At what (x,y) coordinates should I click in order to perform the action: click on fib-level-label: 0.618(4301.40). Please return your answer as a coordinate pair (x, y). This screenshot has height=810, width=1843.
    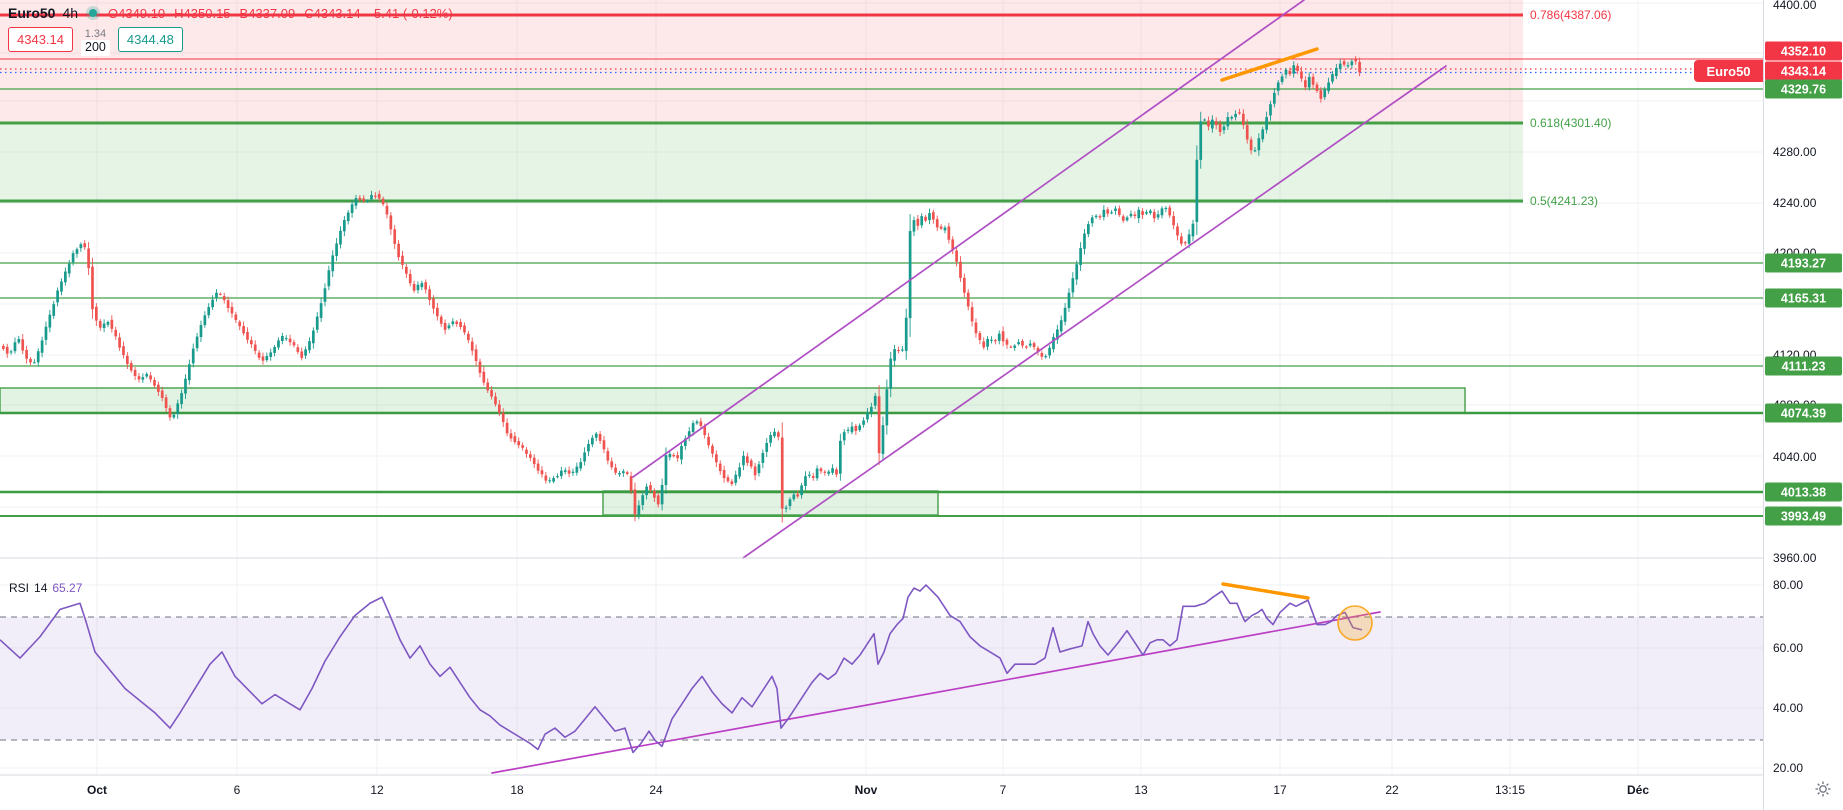
    Looking at the image, I should click on (1571, 123).